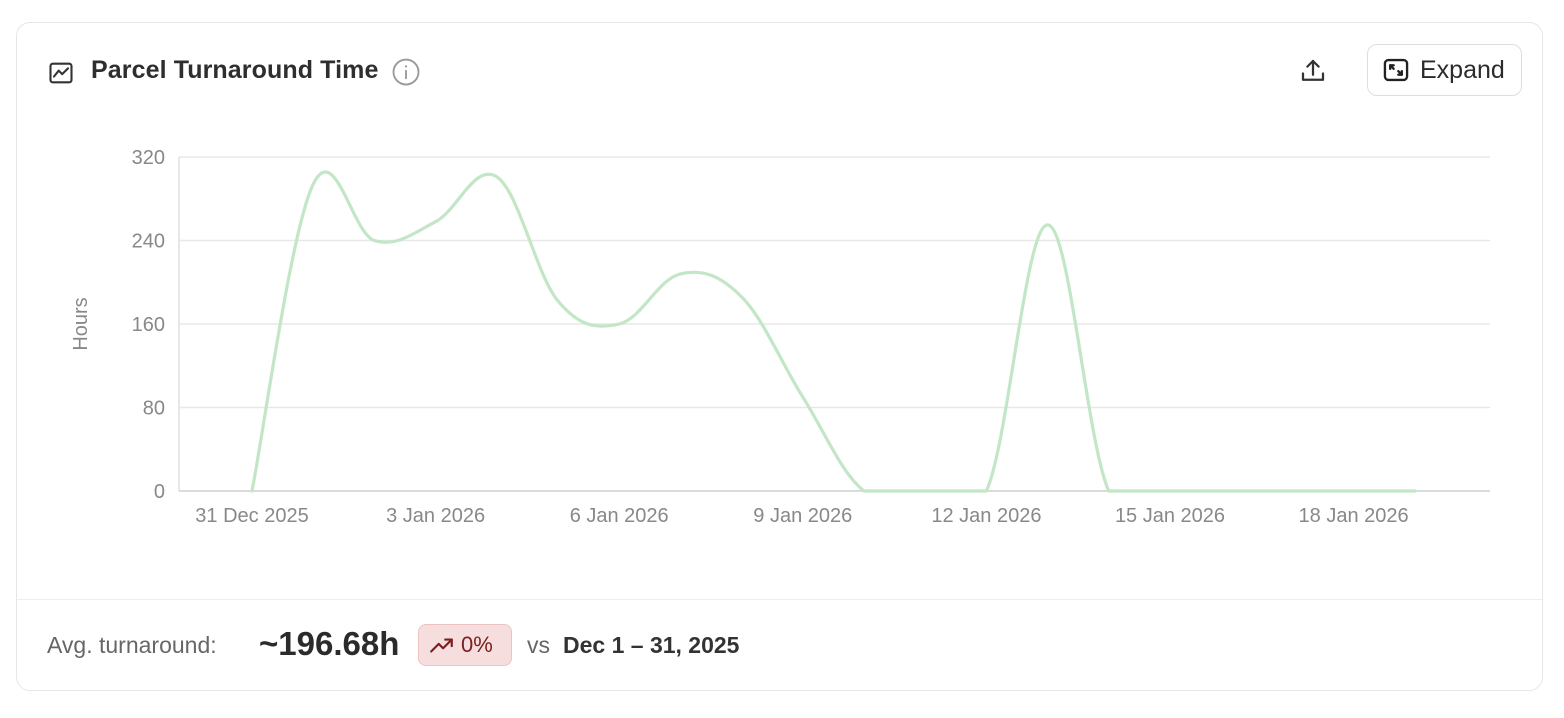 This screenshot has height=718, width=1564. What do you see at coordinates (251, 516) in the screenshot?
I see `x-tick-label: 31 Dec 2025` at bounding box center [251, 516].